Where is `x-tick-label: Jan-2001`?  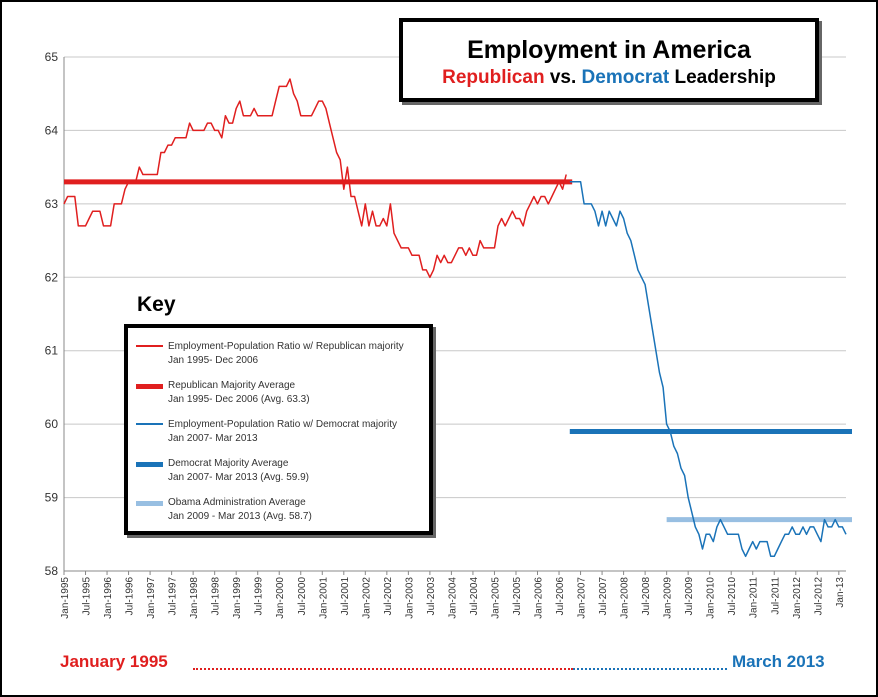
x-tick-label: Jan-2001 is located at coordinates (323, 598).